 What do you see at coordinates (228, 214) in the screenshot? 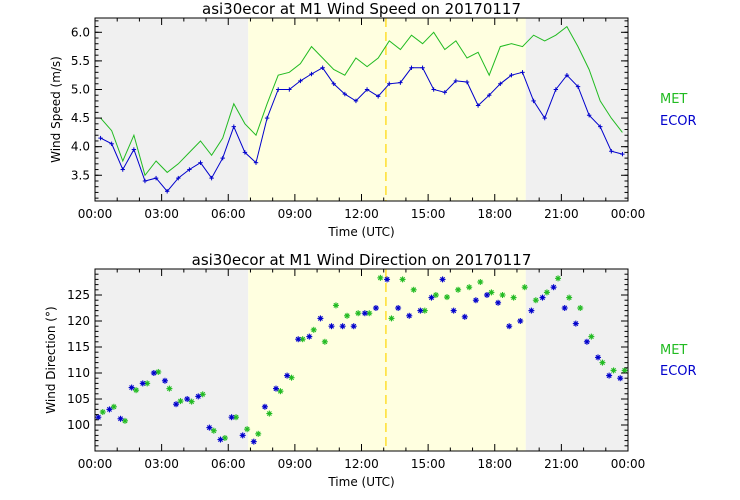
I see `x-tick-label: 06:00` at bounding box center [228, 214].